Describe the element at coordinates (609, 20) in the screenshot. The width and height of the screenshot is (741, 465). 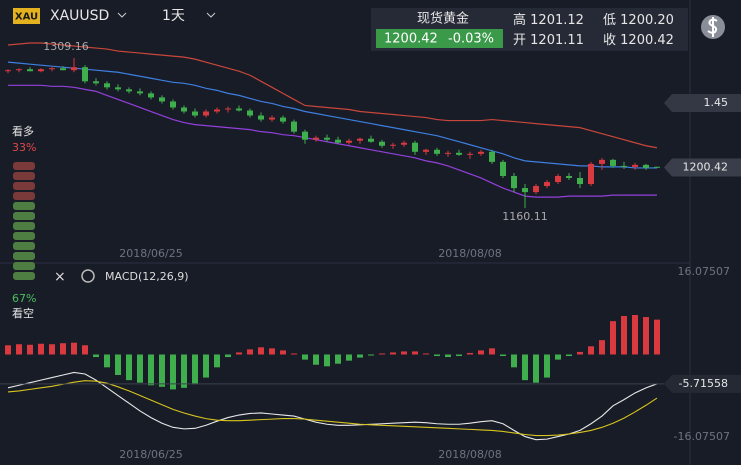
I see `label: 低` at that location.